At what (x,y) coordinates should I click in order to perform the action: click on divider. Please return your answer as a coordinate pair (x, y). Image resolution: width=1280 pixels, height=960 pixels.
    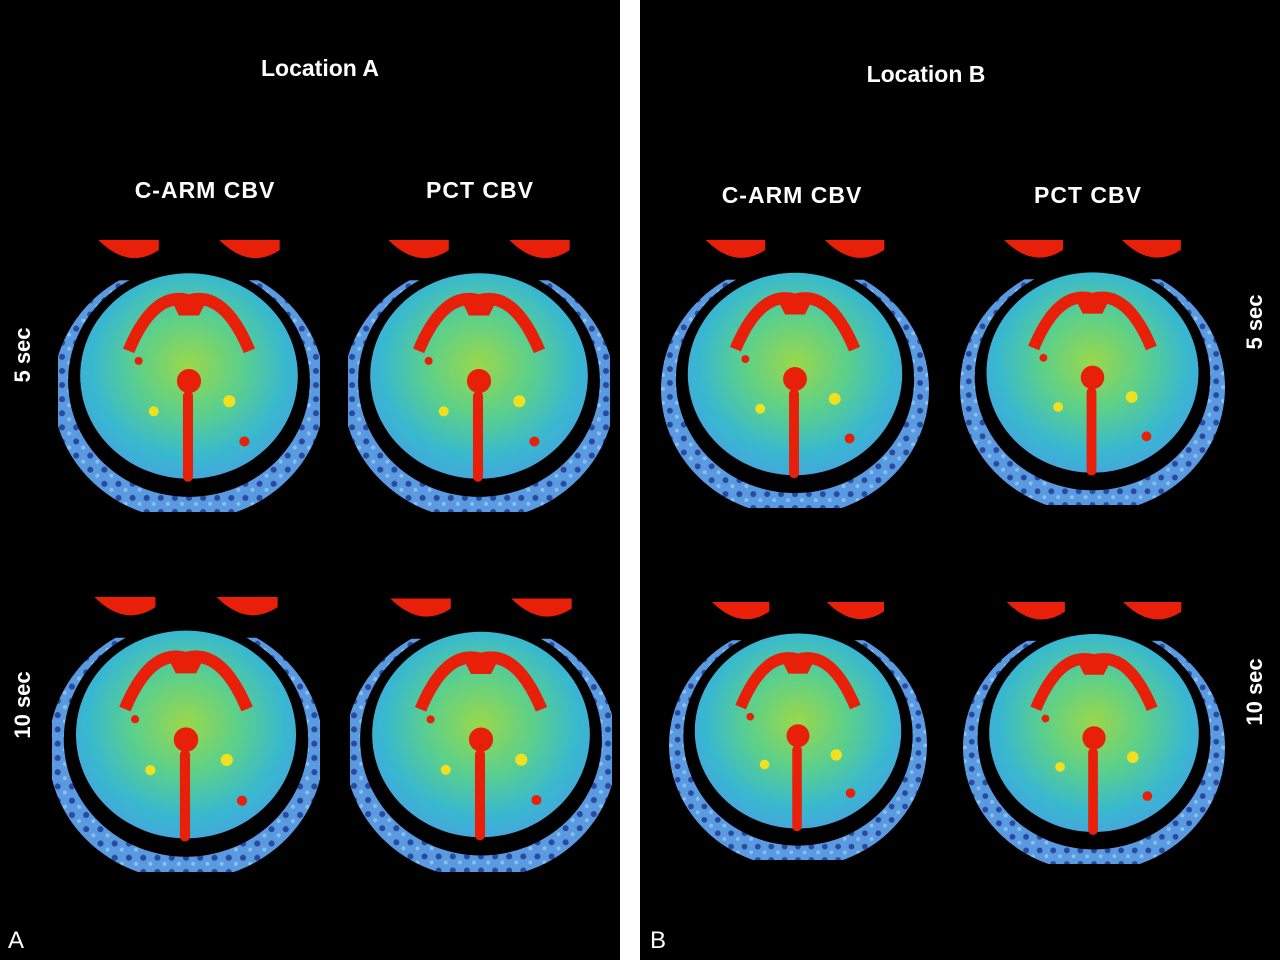
    Looking at the image, I should click on (630, 480).